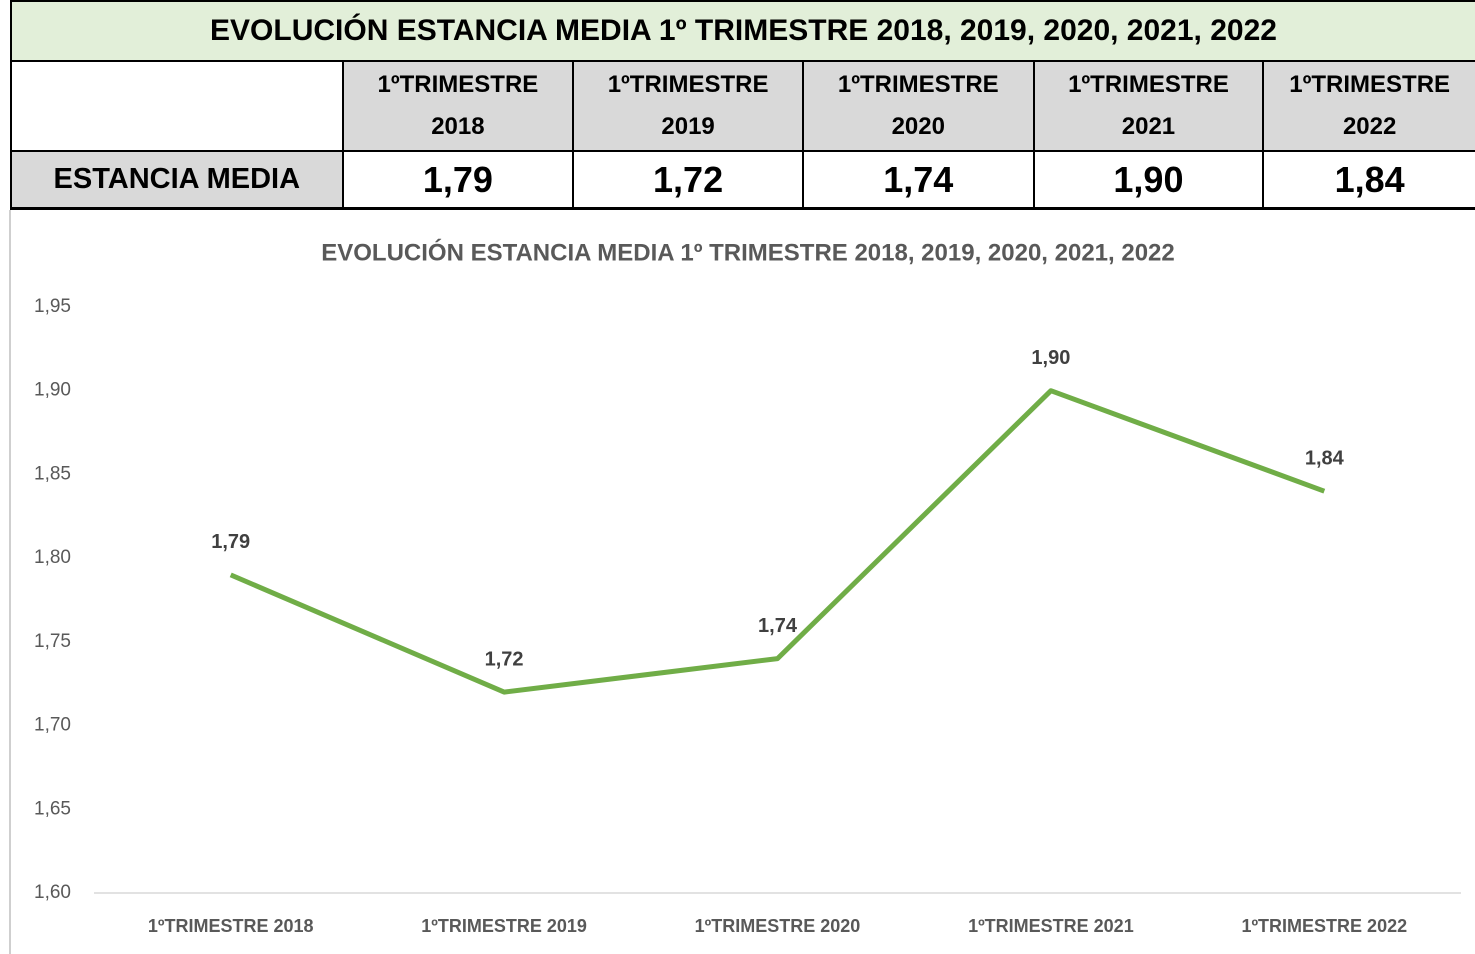  I want to click on data-label: 1,72, so click(504, 659).